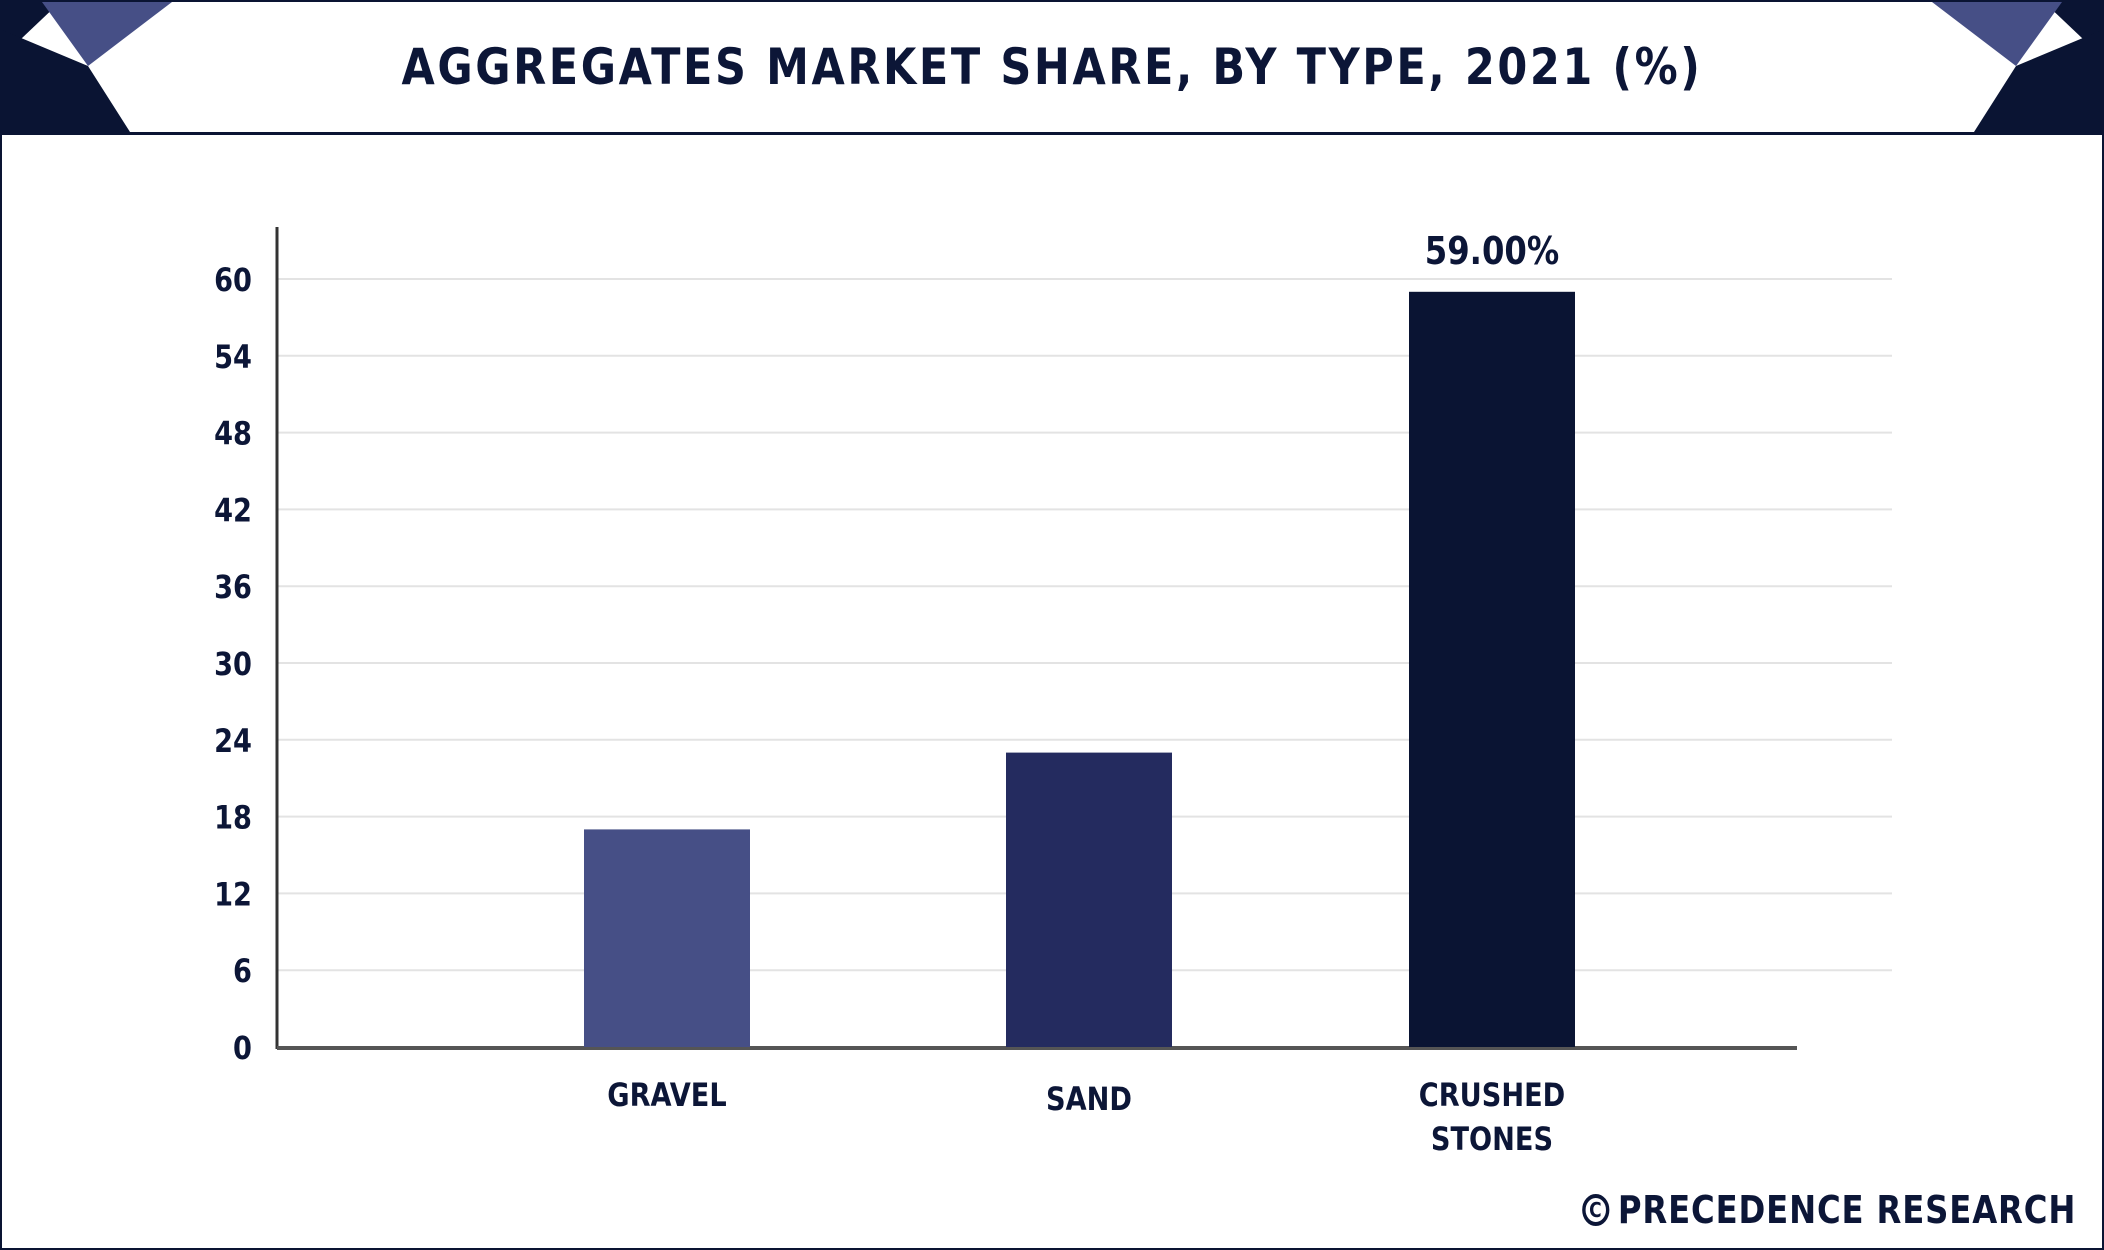 The image size is (2104, 1250). What do you see at coordinates (1846, 1210) in the screenshot?
I see `brand-name: PRECEDENCE RESEARCH` at bounding box center [1846, 1210].